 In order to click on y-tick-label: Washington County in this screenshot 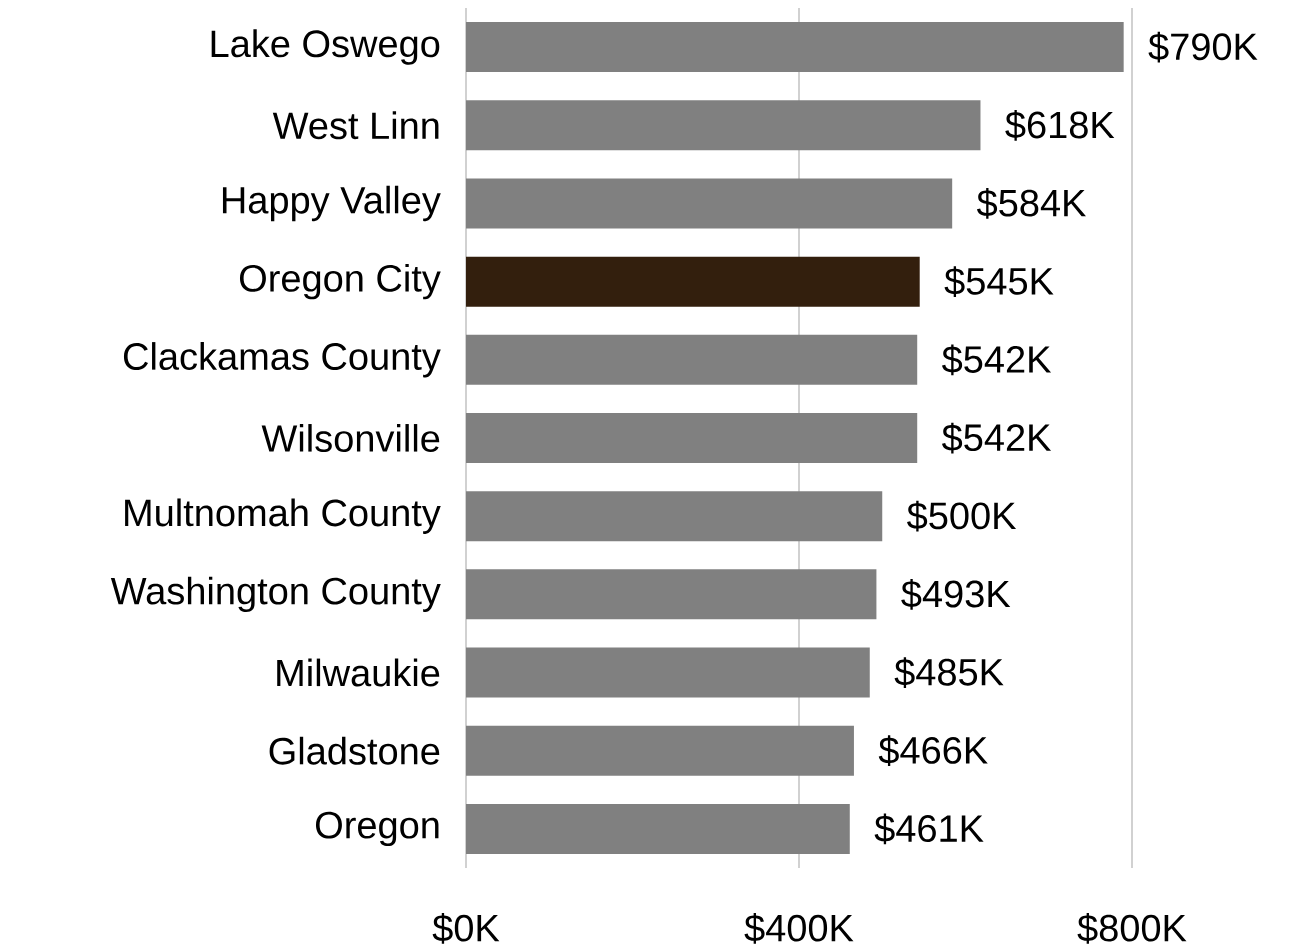, I will do `click(275, 594)`.